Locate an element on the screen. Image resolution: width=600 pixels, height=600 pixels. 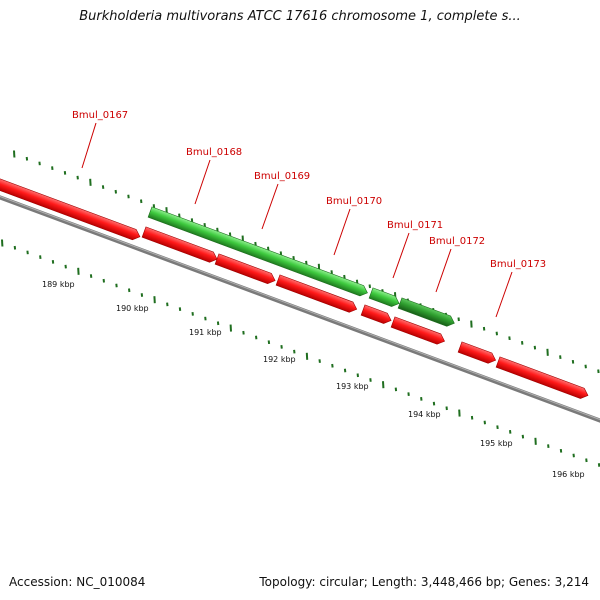
tick-label: 189 kbp is located at coordinates (58, 284).